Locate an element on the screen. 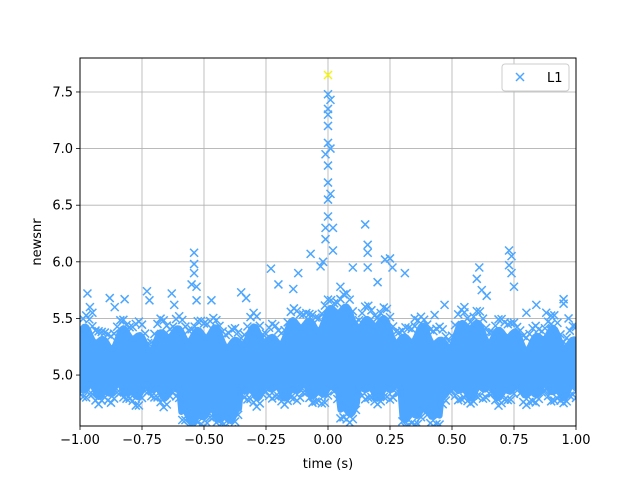 This screenshot has width=640, height=480. peak-point is located at coordinates (328, 75).